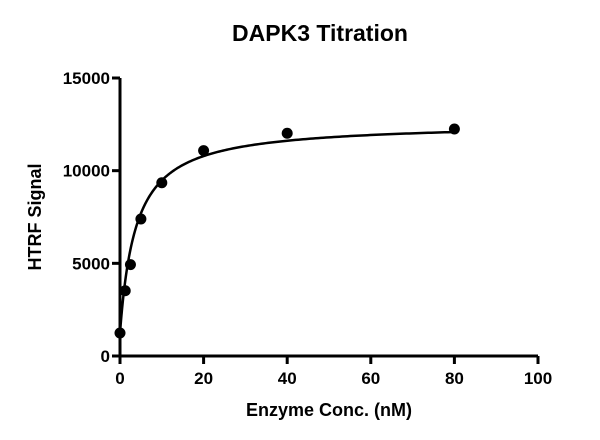 The image size is (600, 440). What do you see at coordinates (287, 378) in the screenshot?
I see `x-tick-label: 40` at bounding box center [287, 378].